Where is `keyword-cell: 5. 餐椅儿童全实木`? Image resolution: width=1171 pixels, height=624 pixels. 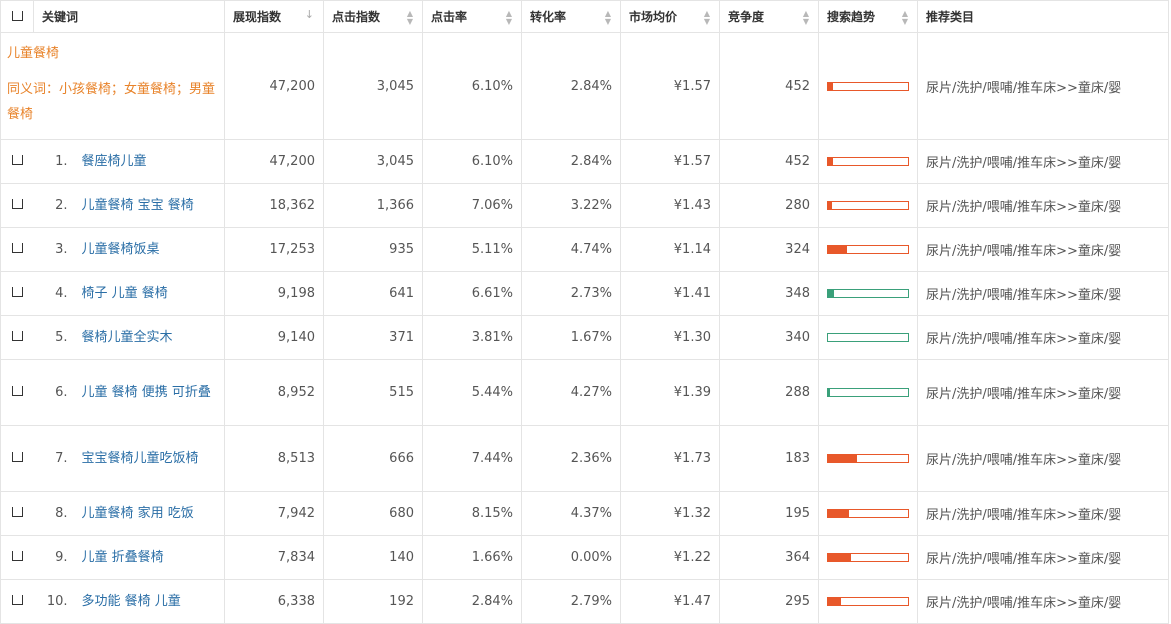
keyword-cell: 5. 餐椅儿童全实木 is located at coordinates (129, 337).